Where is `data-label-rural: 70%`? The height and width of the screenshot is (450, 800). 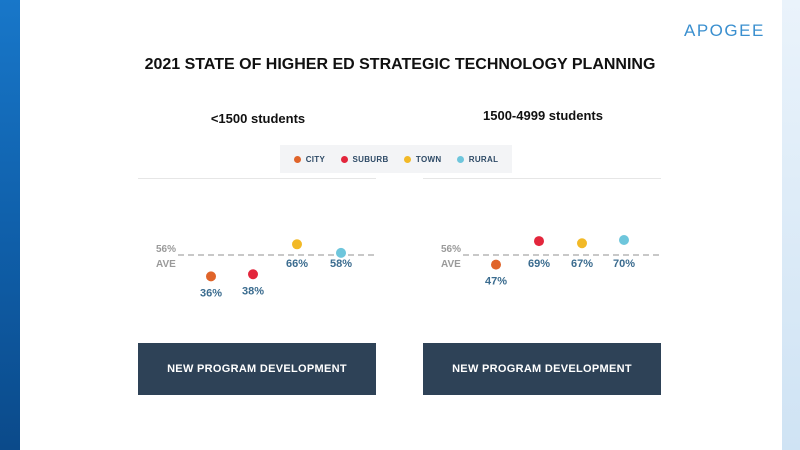 data-label-rural: 70% is located at coordinates (624, 264).